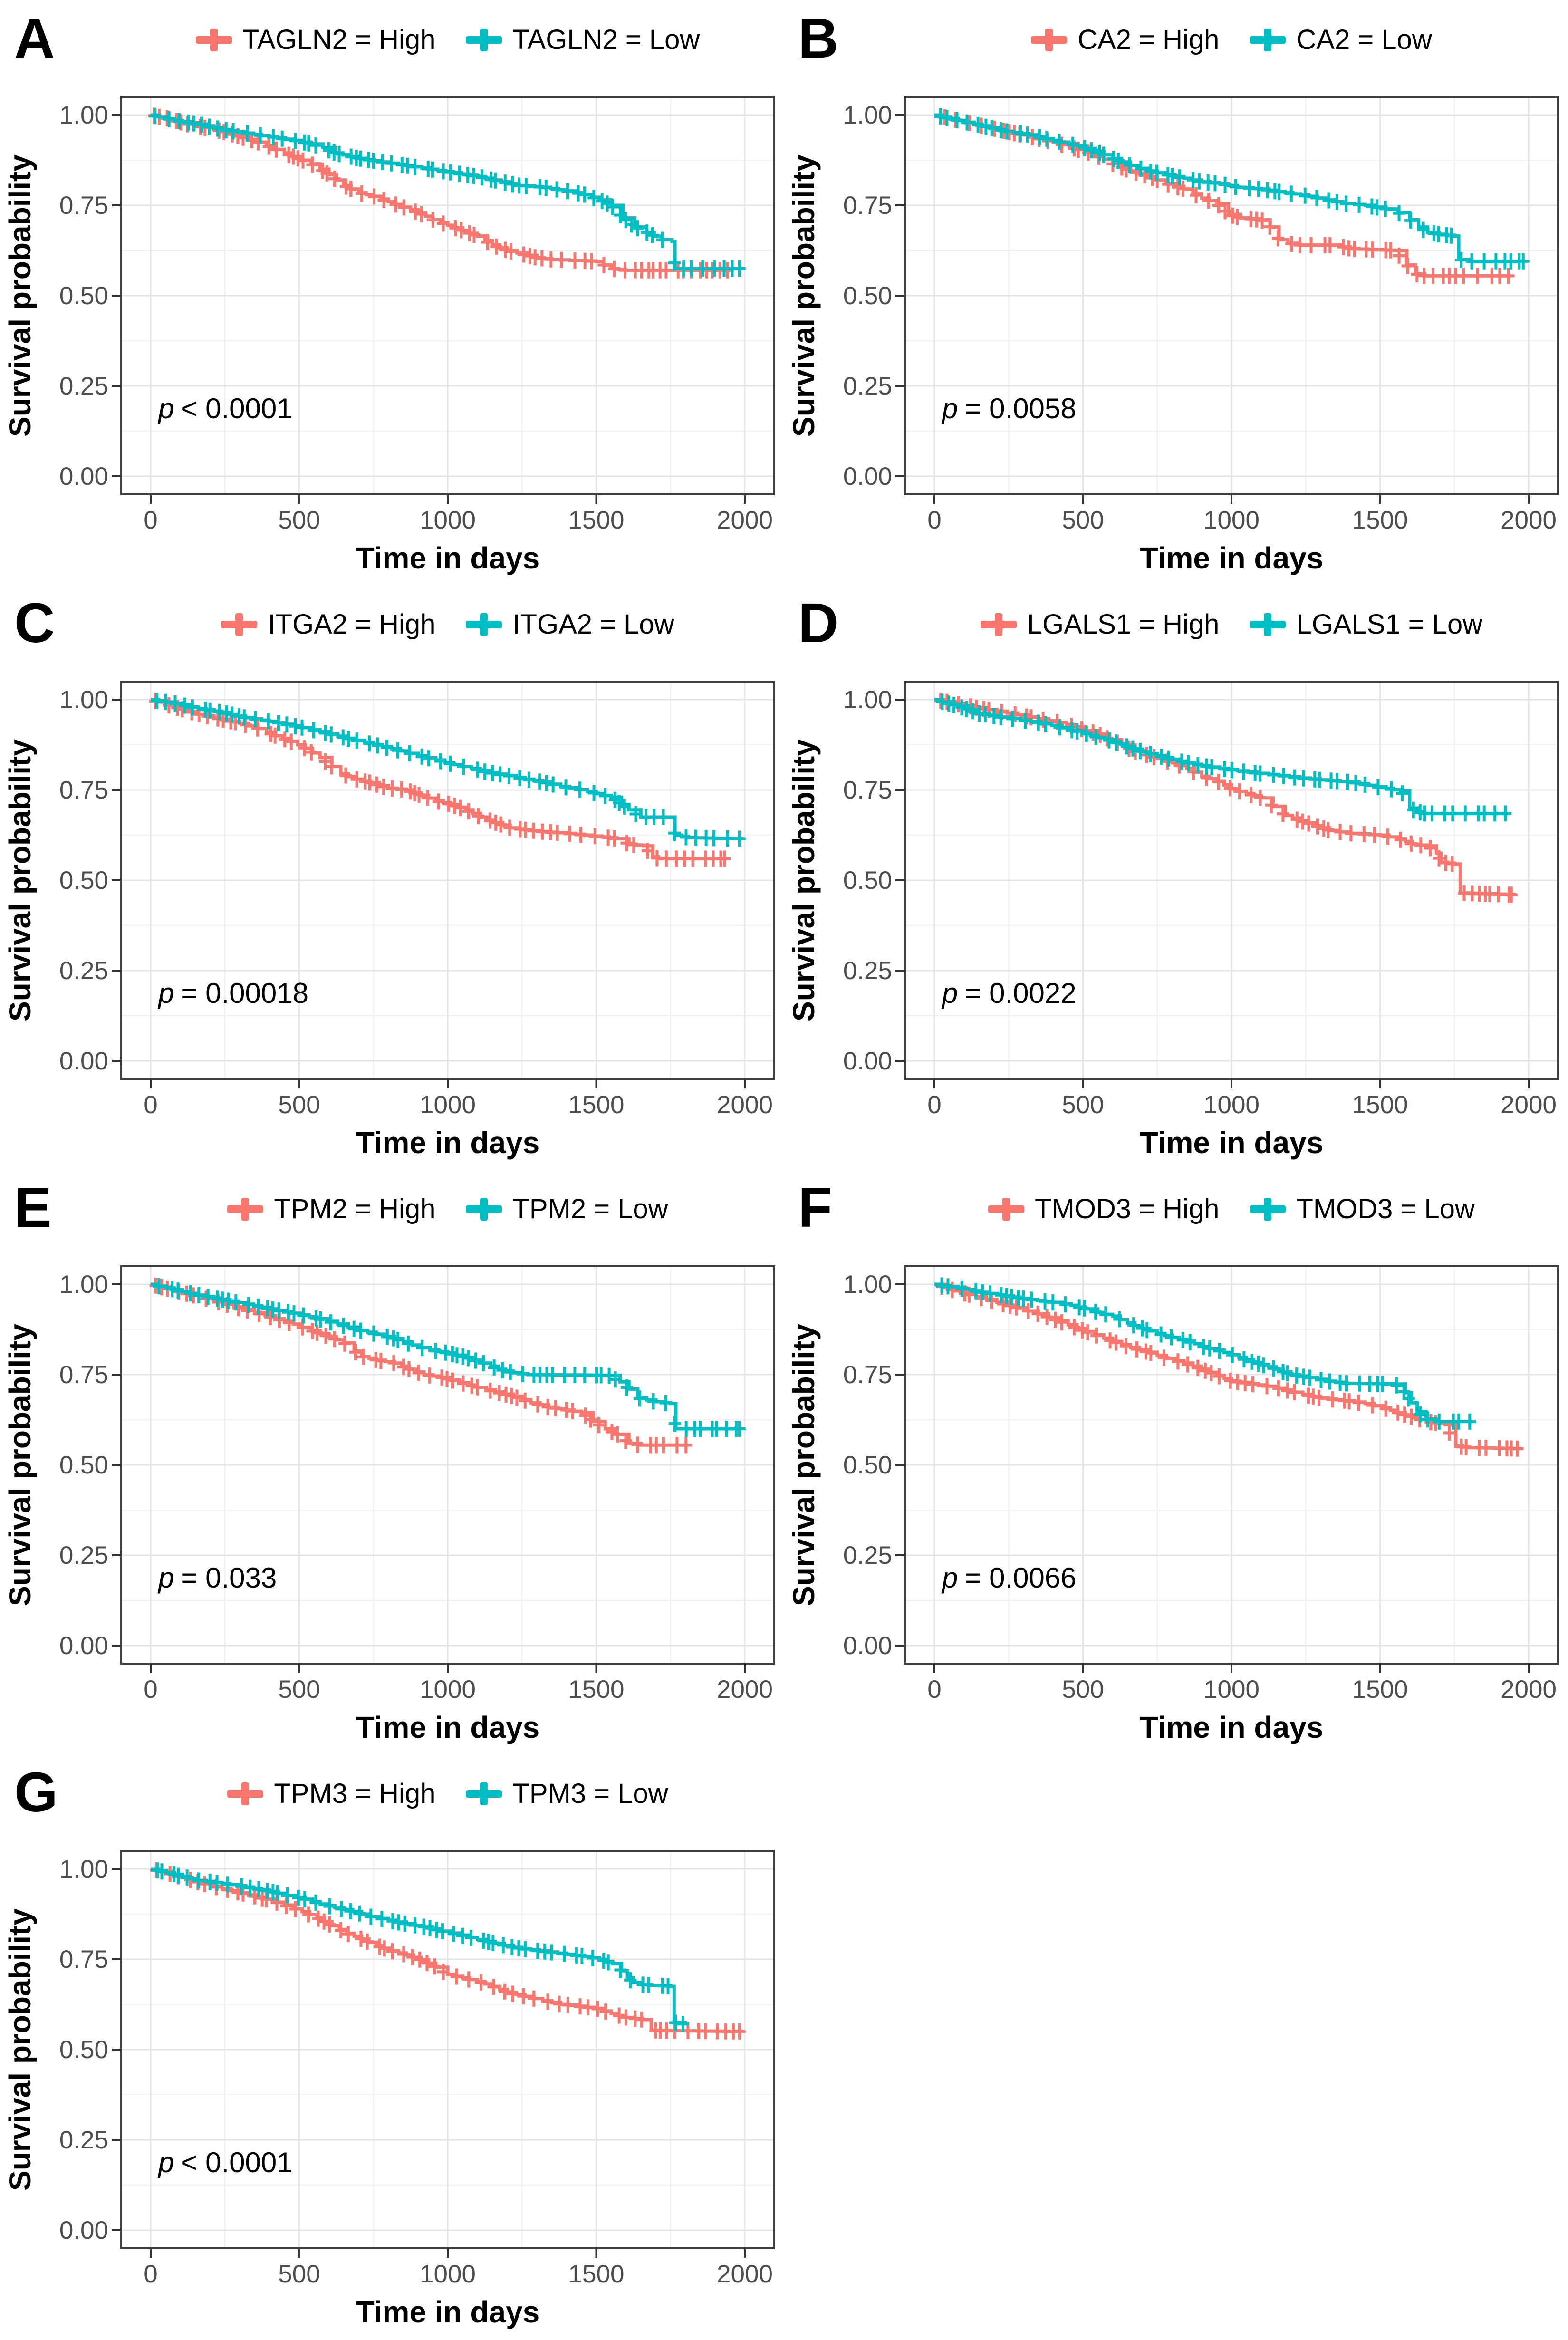 The width and height of the screenshot is (1568, 2340). I want to click on p-value: p = 0.0058, so click(1009, 408).